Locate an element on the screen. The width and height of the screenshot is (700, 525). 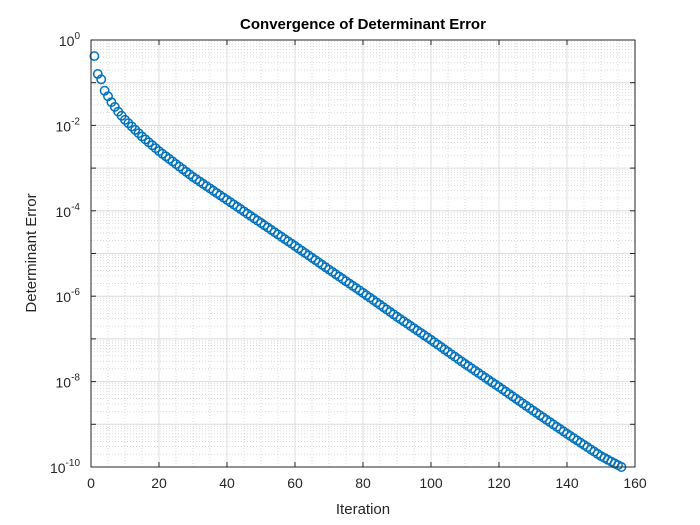
x-tick-label: 160 is located at coordinates (635, 483).